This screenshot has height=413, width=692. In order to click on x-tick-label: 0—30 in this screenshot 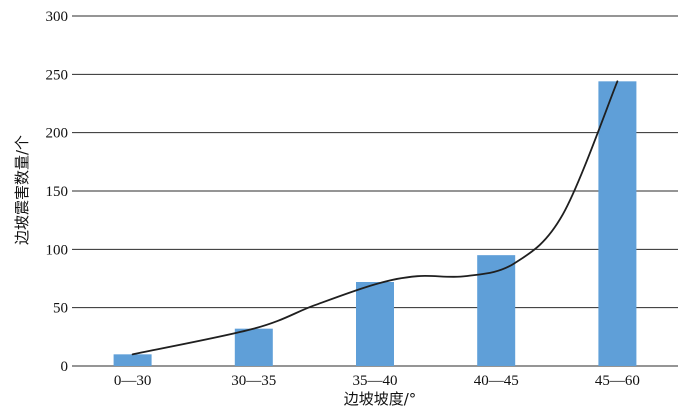, I will do `click(133, 381)`.